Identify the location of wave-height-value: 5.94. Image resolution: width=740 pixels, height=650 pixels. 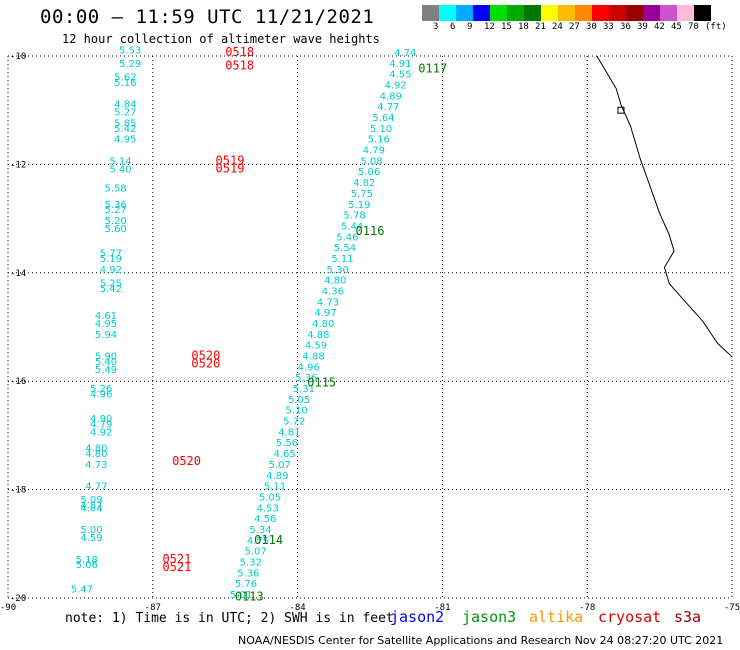
(106, 335).